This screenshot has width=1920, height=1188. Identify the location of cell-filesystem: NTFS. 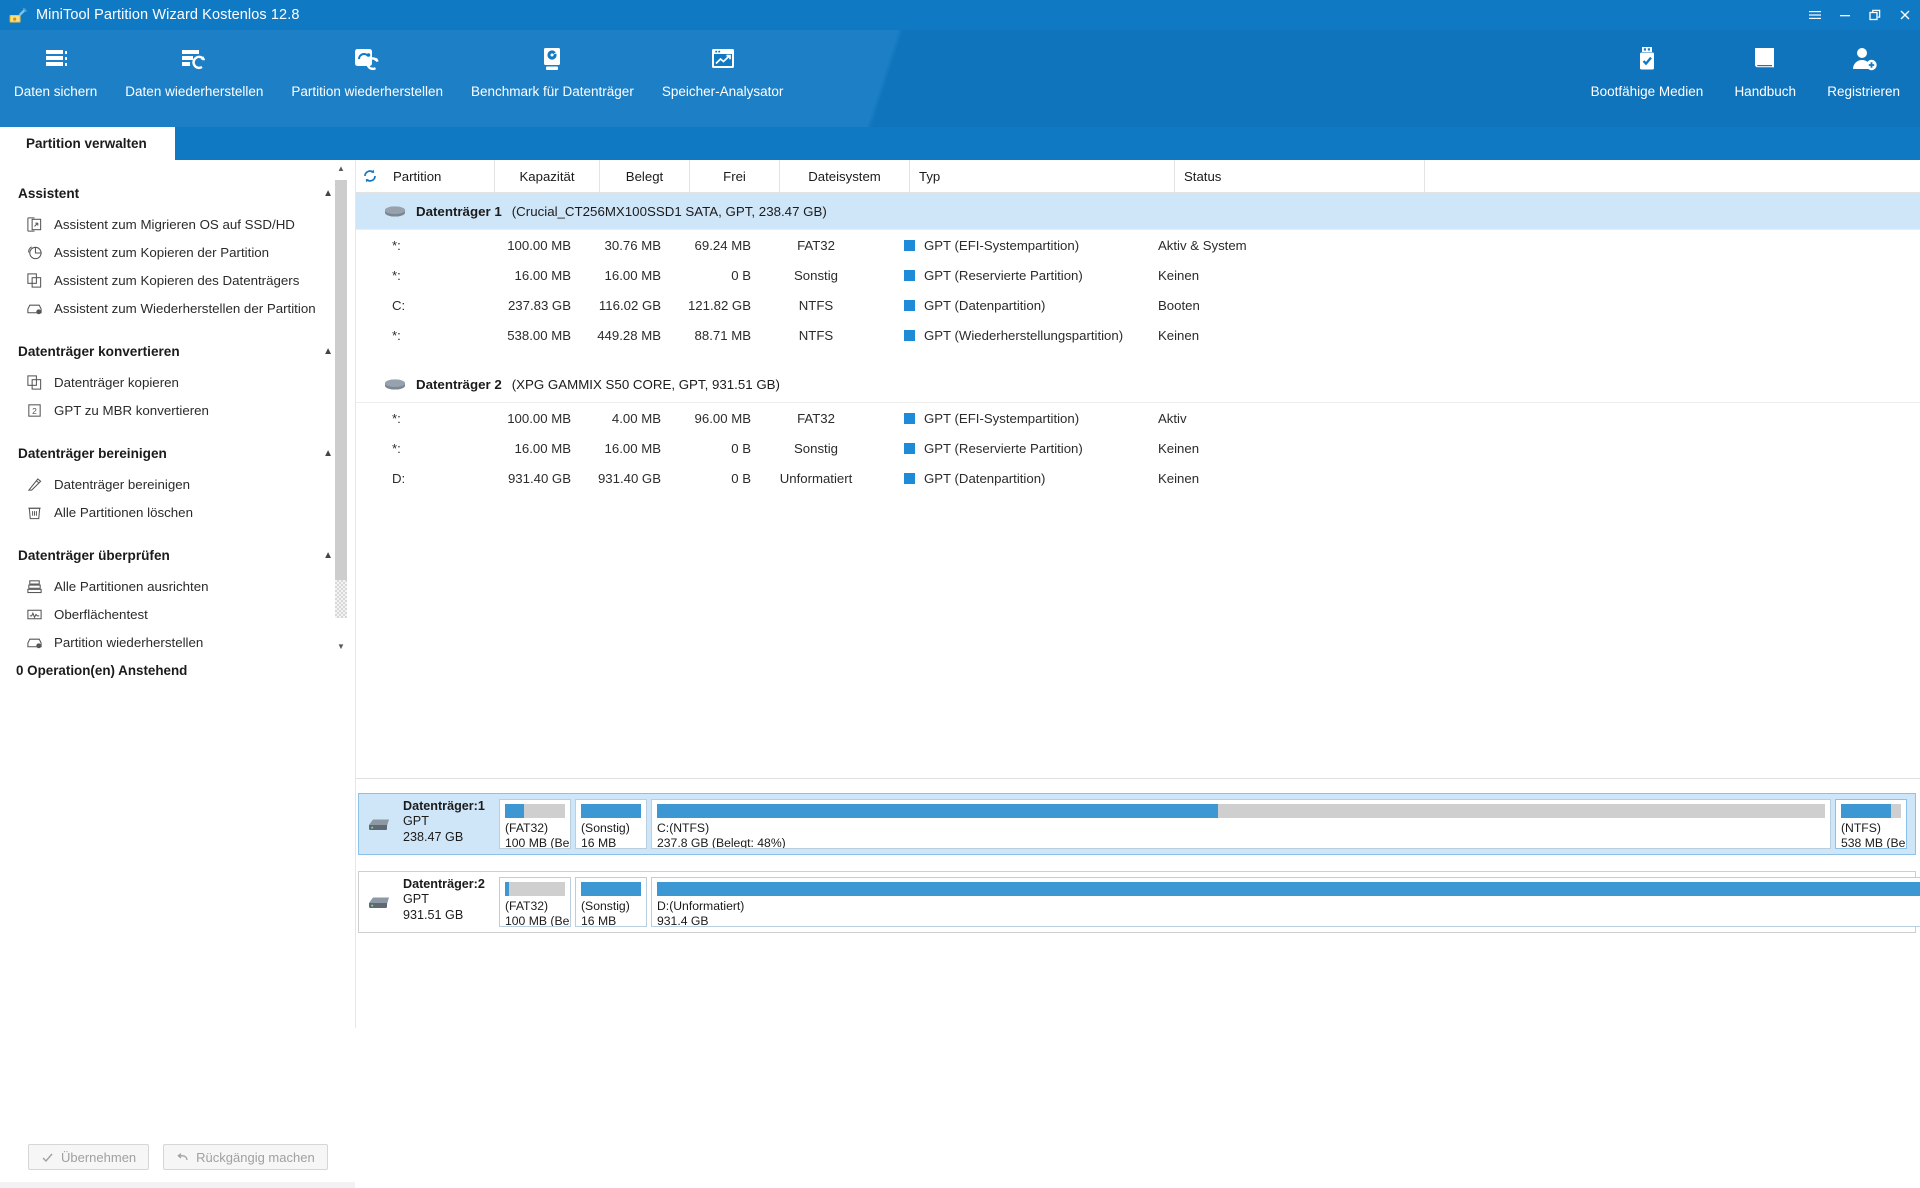
(816, 305).